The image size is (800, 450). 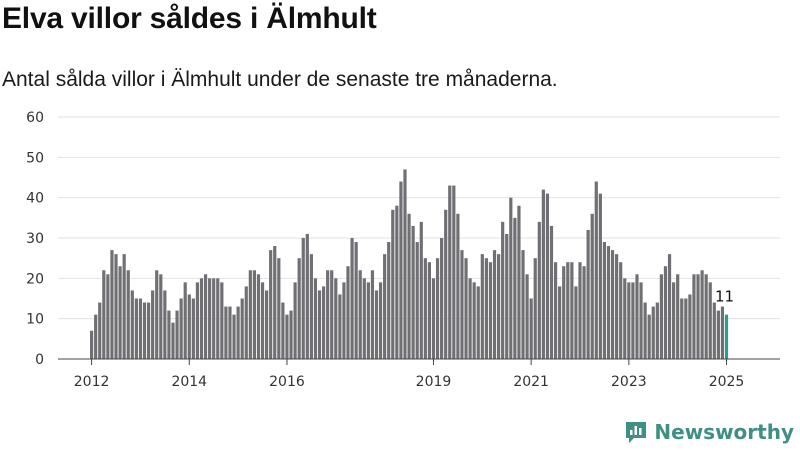 What do you see at coordinates (35, 279) in the screenshot?
I see `y-tick-label: 20` at bounding box center [35, 279].